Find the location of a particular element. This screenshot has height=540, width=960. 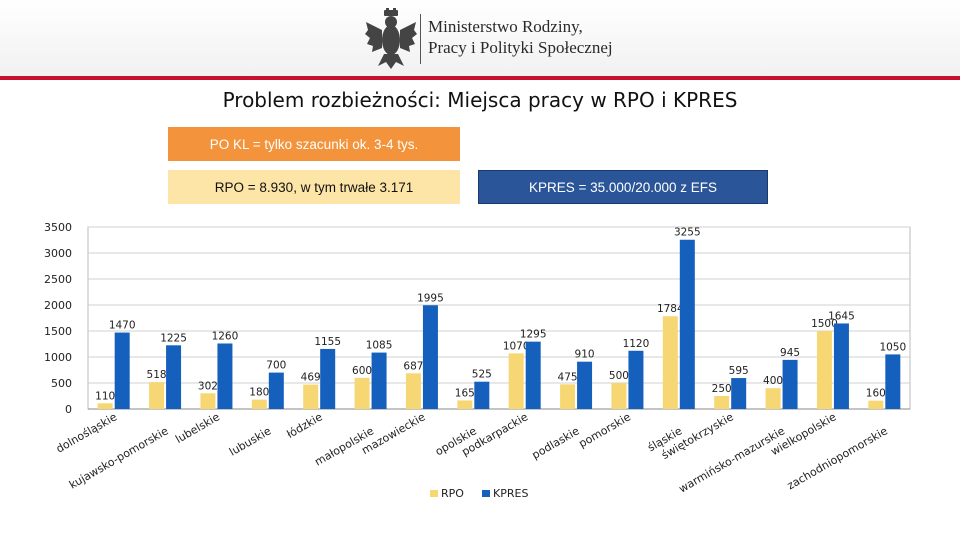

y-tick-label: 0 is located at coordinates (68, 409).